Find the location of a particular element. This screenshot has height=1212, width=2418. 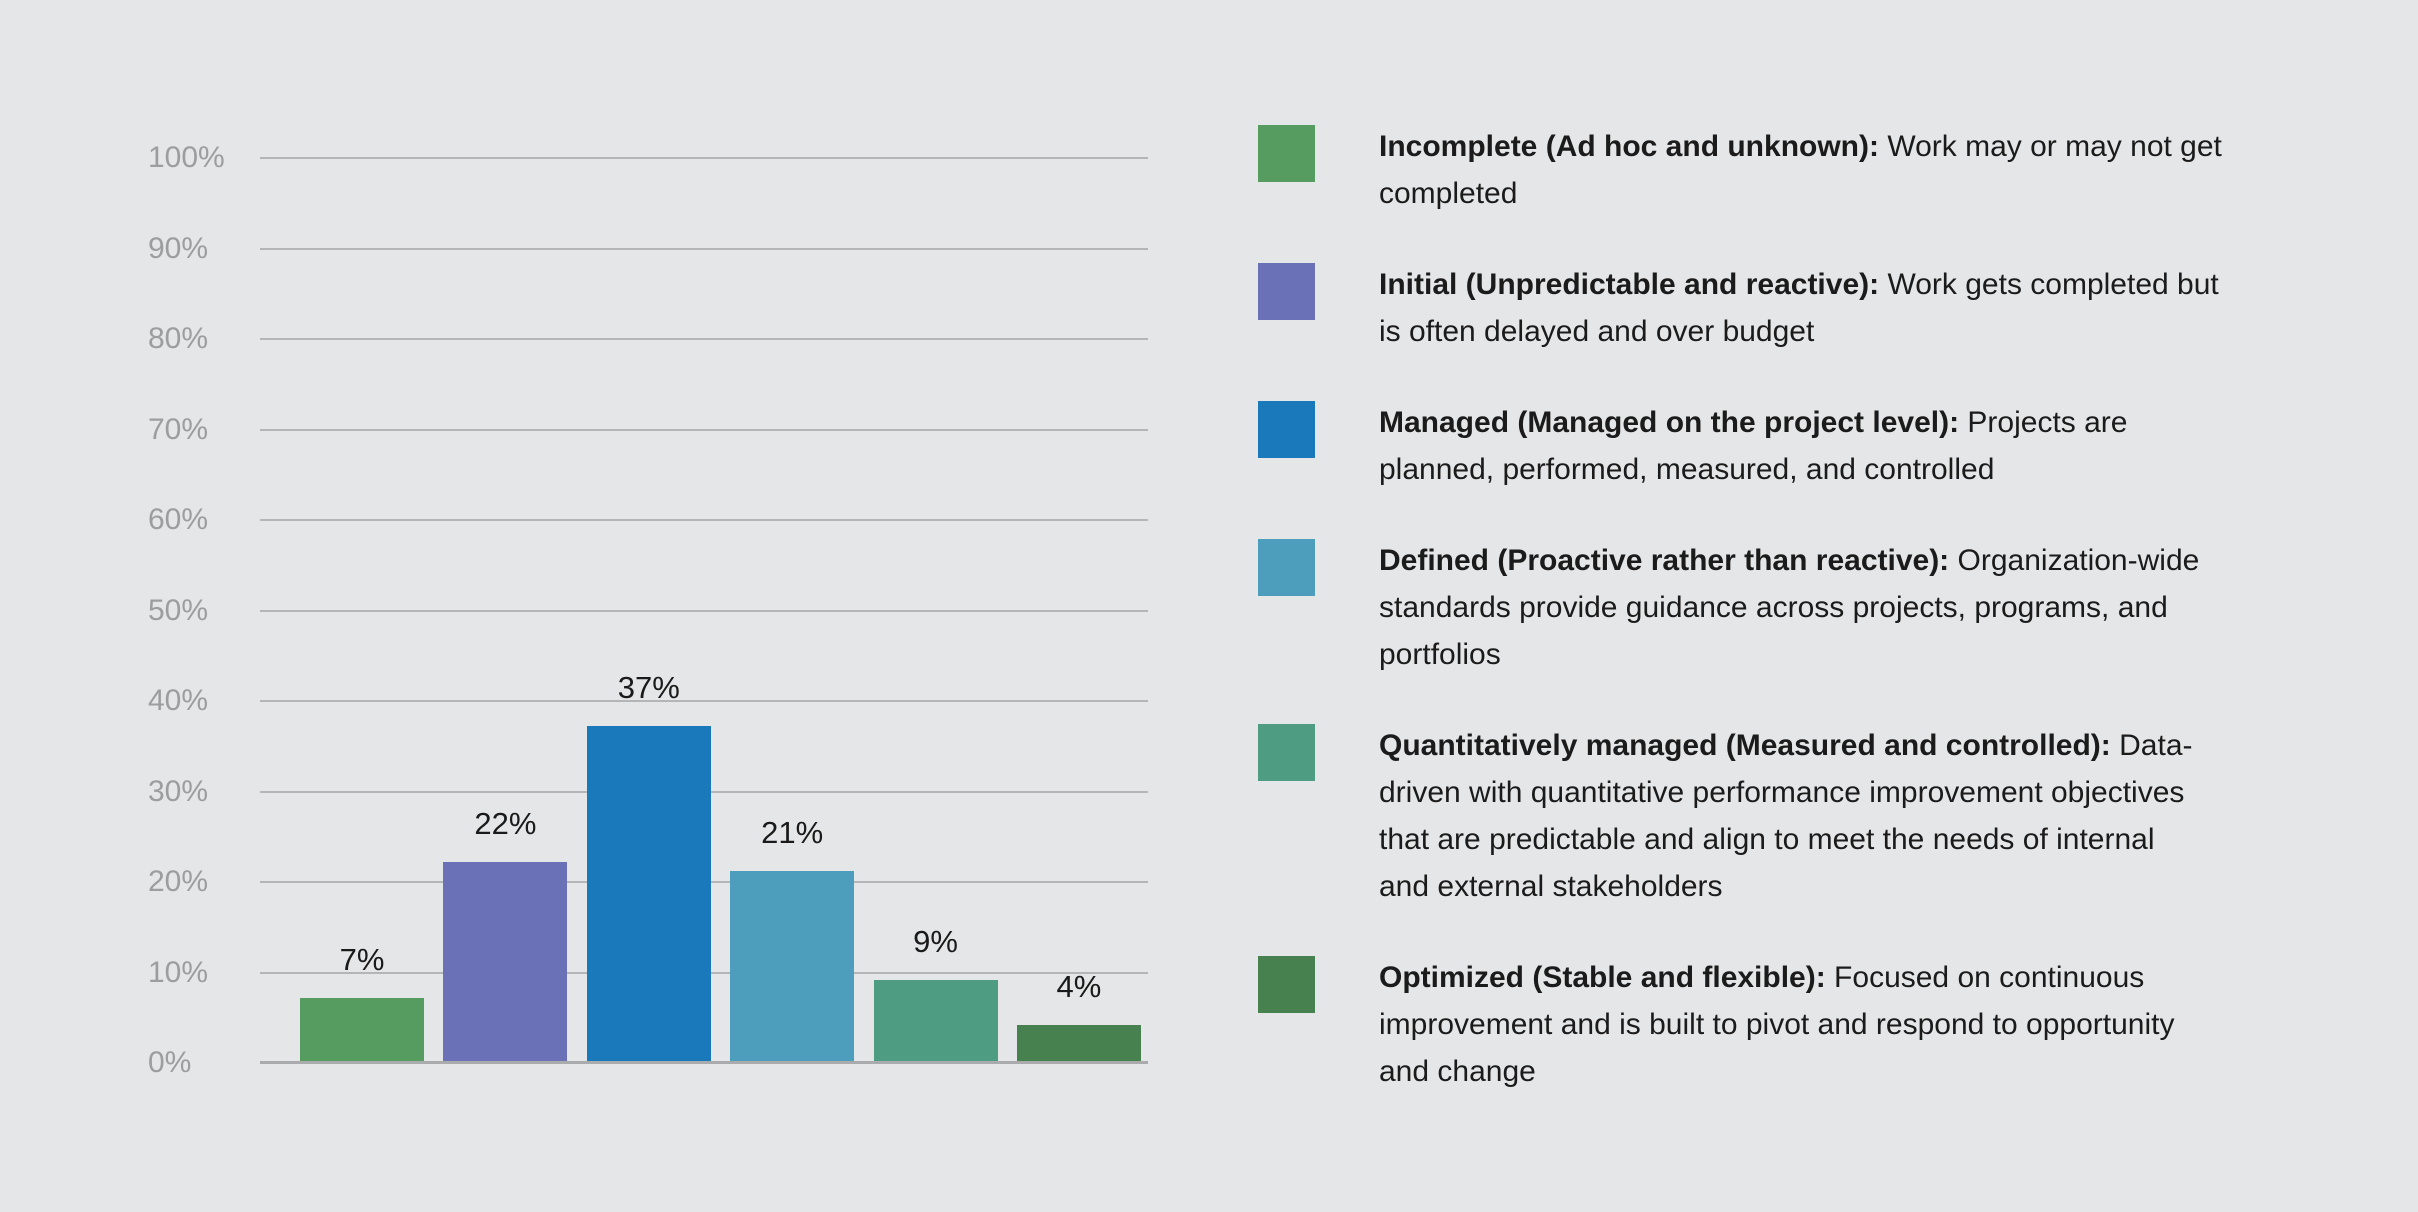

bar-column-quantitatively-managed: 9% is located at coordinates (935, 609).